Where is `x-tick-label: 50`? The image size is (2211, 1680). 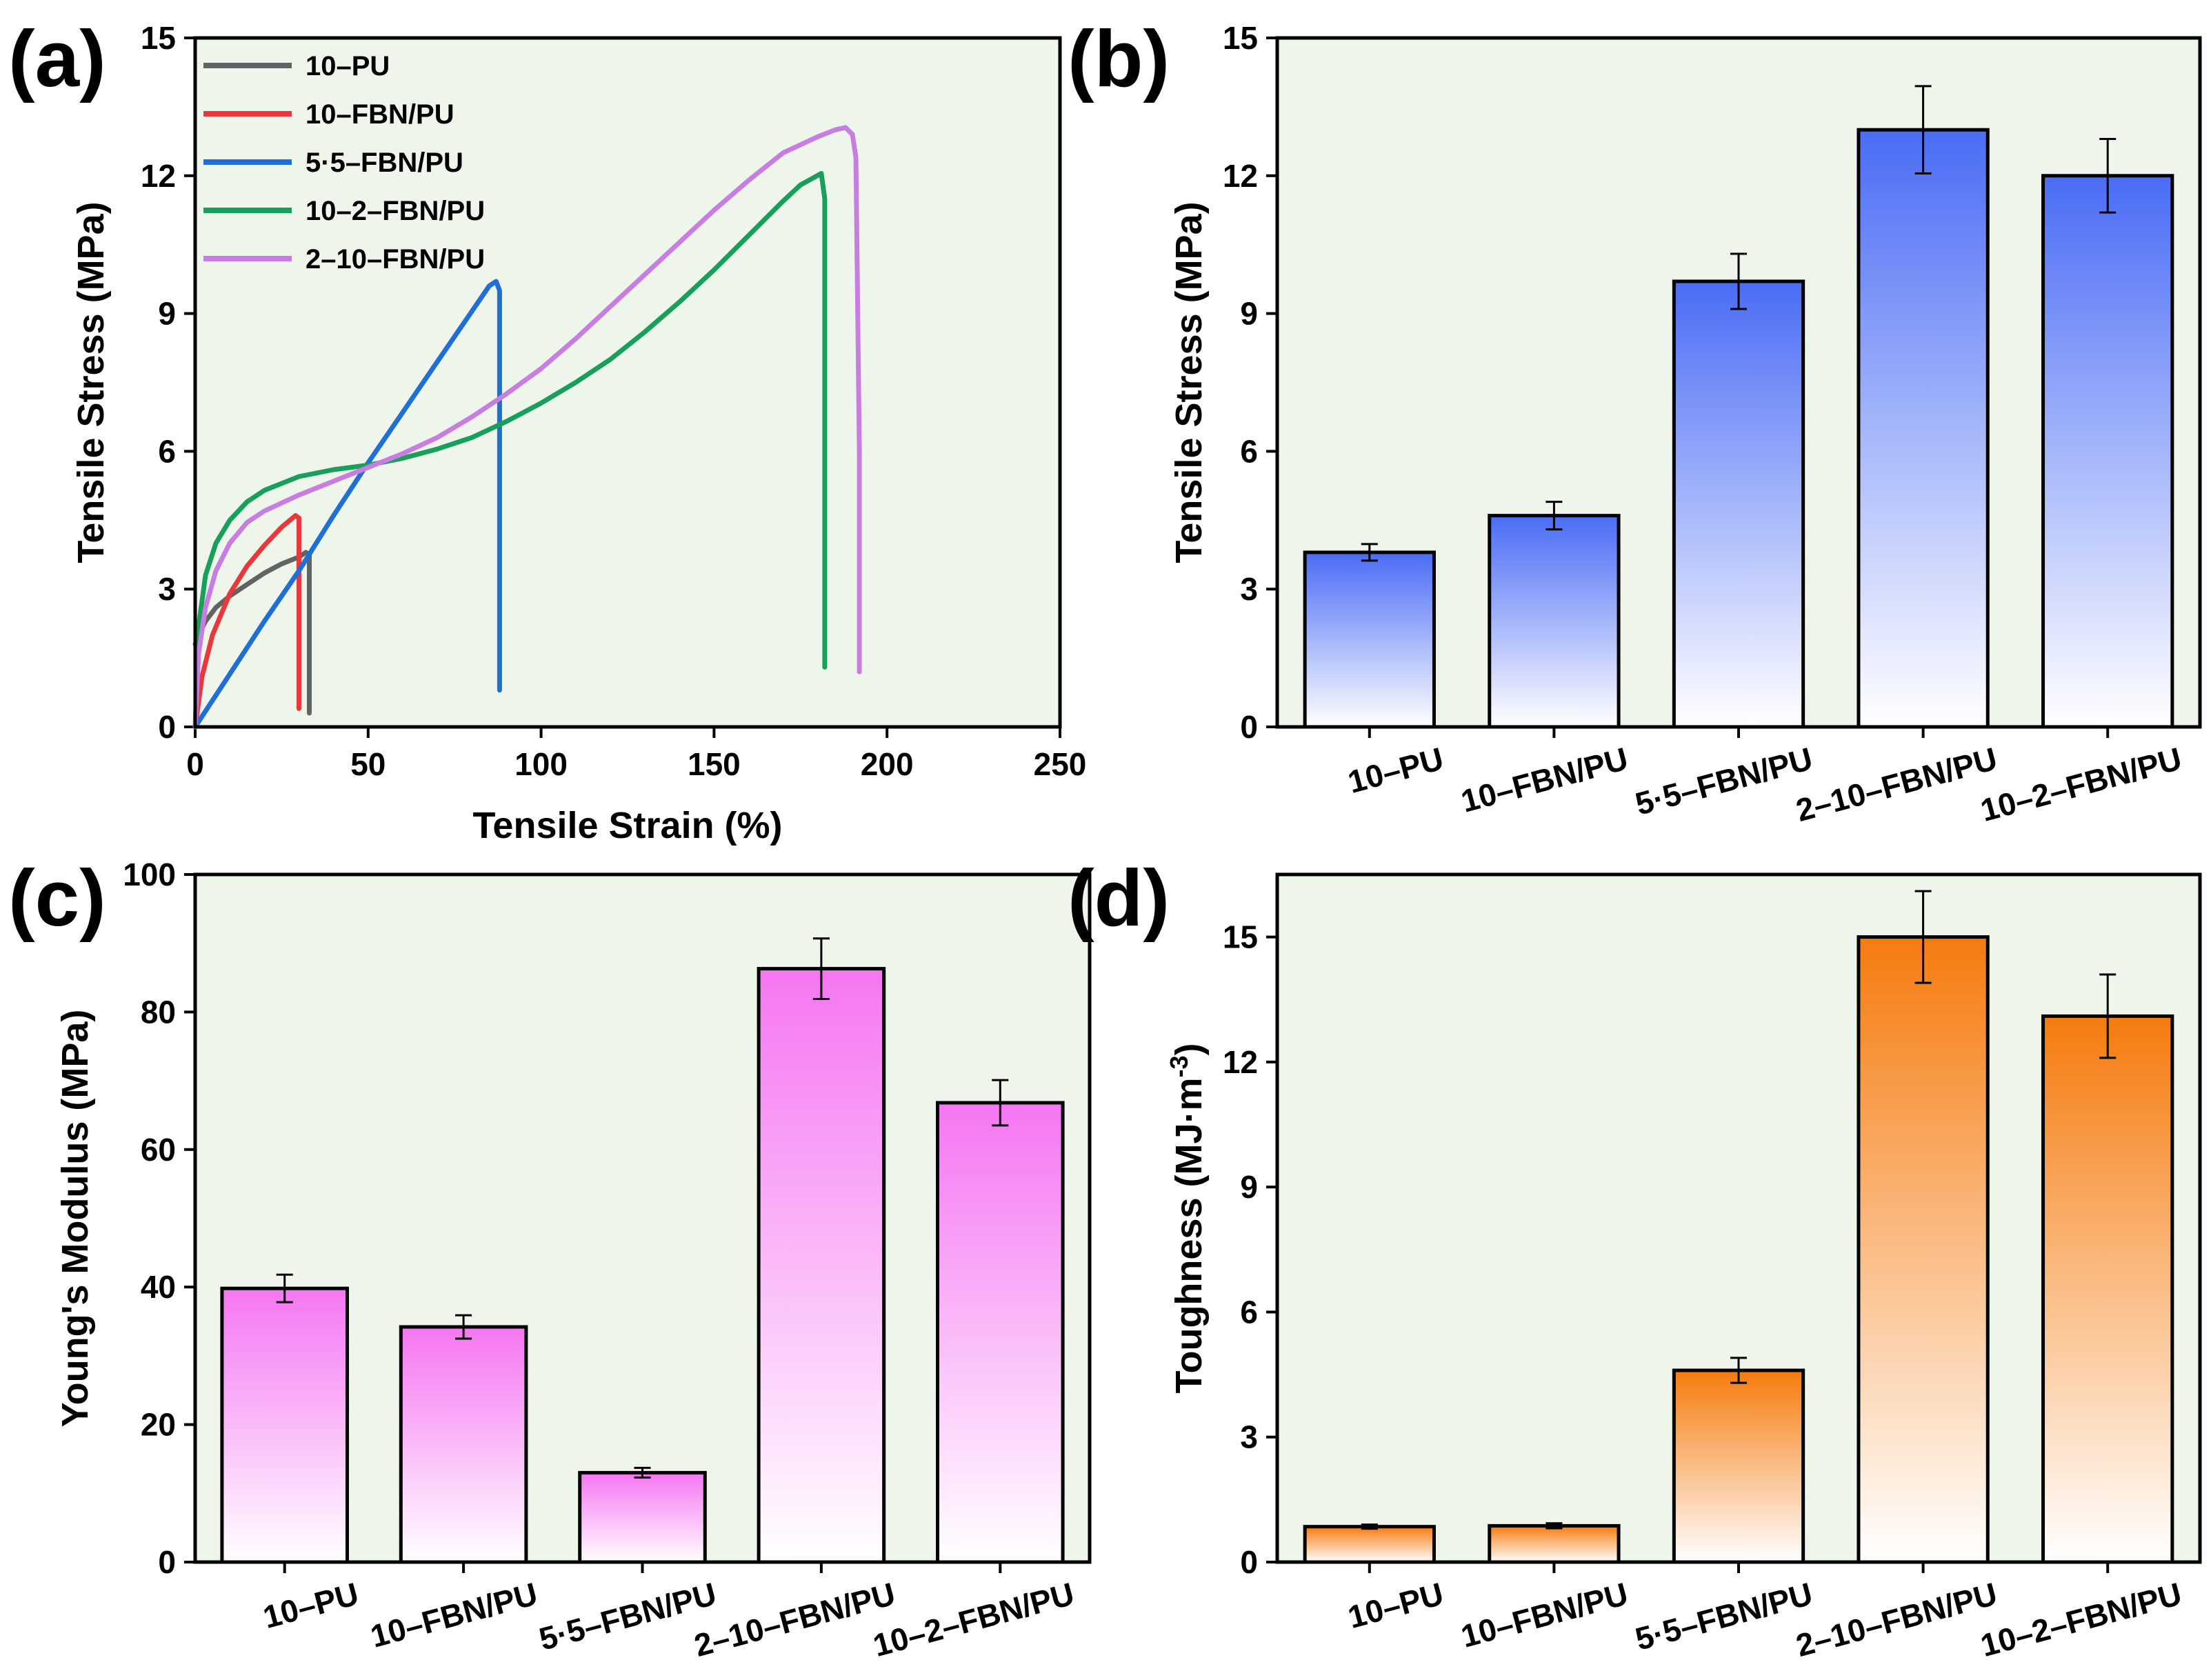
x-tick-label: 50 is located at coordinates (368, 764).